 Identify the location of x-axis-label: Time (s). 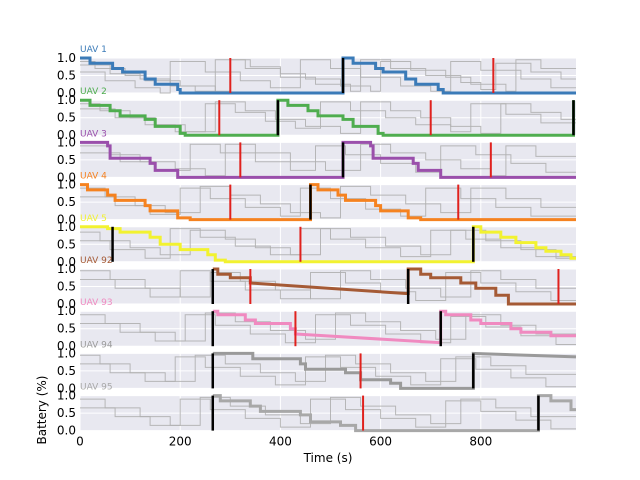
(328, 458).